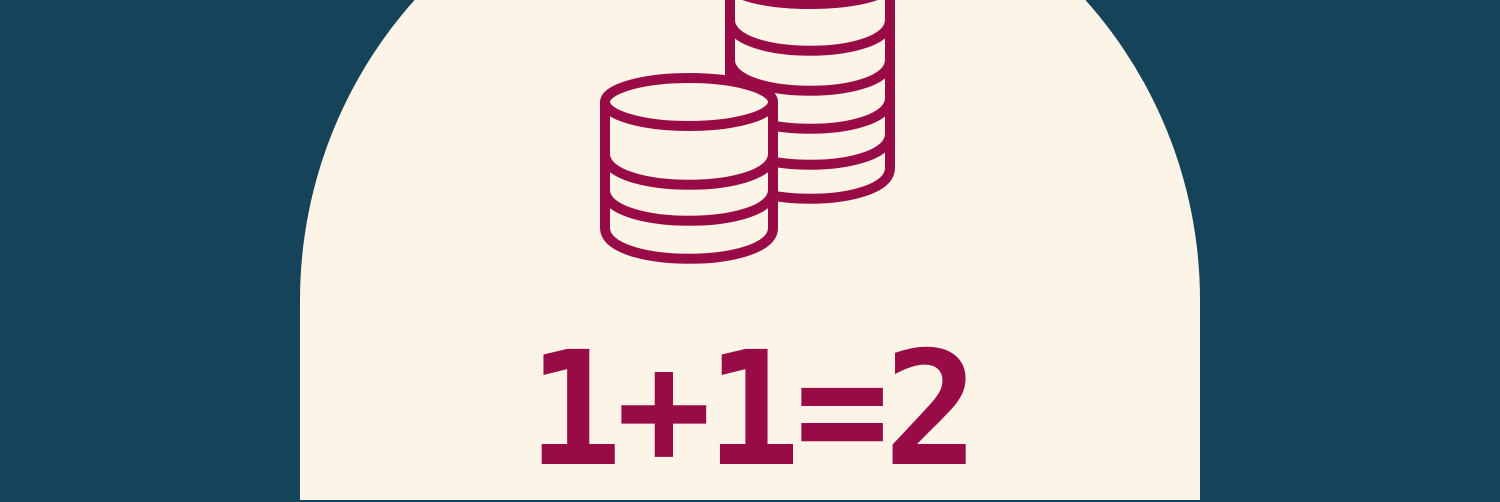  Describe the element at coordinates (753, 410) in the screenshot. I see `equation-text: 1+1=2` at that location.